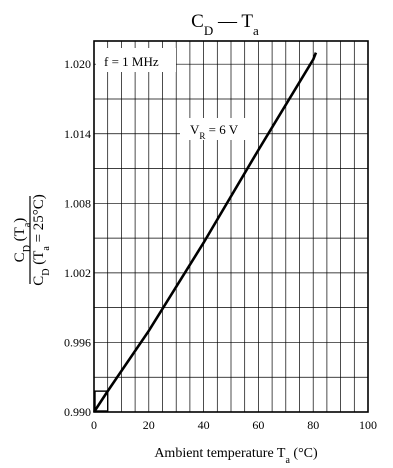  I want to click on y-tick-label: 1.002, so click(77, 273).